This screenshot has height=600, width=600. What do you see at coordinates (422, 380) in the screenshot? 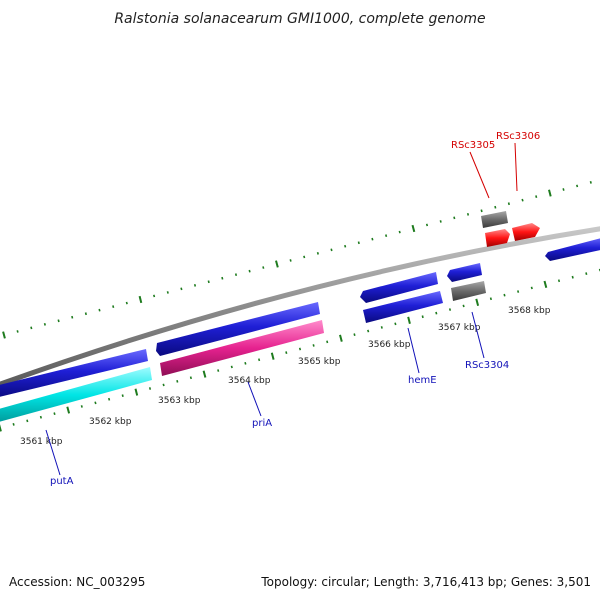
I see `gene-label-hemE: hemE` at bounding box center [422, 380].